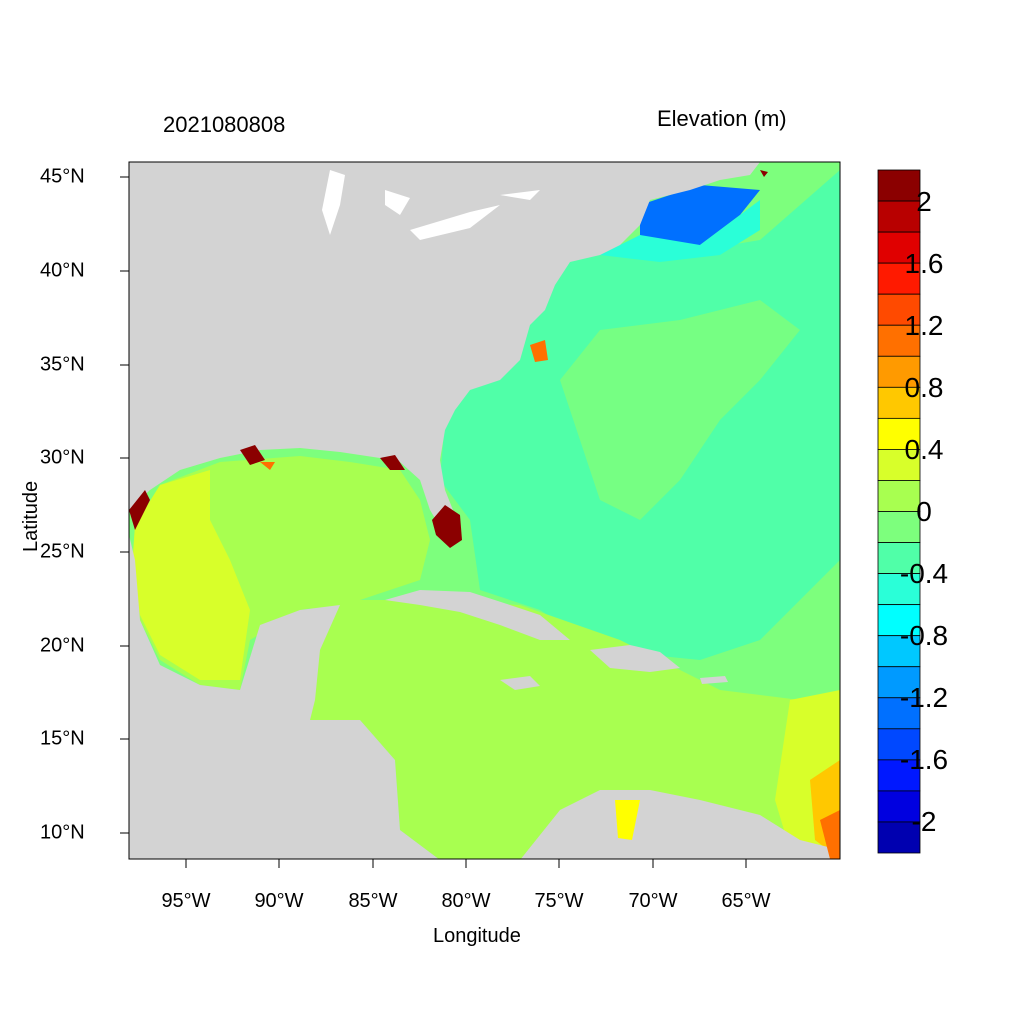  What do you see at coordinates (714, 680) in the screenshot?
I see `puerto-rico-land` at bounding box center [714, 680].